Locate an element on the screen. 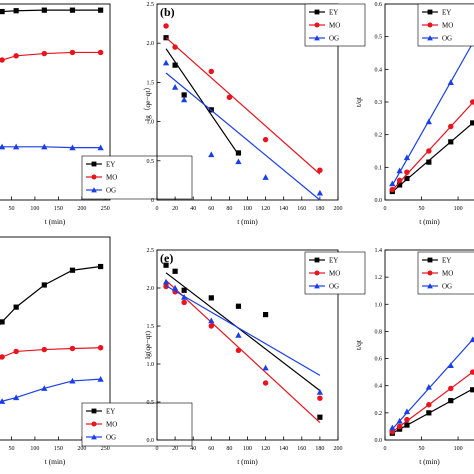 This screenshot has width=474, height=474. y-tick-label: 2.0 is located at coordinates (151, 44).